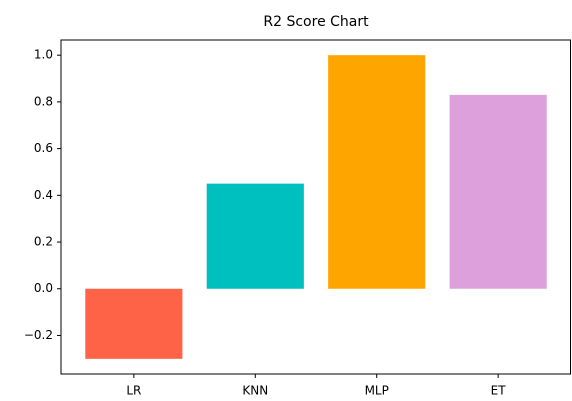 The width and height of the screenshot is (572, 401). I want to click on y-tick-label: 0.8, so click(43, 101).